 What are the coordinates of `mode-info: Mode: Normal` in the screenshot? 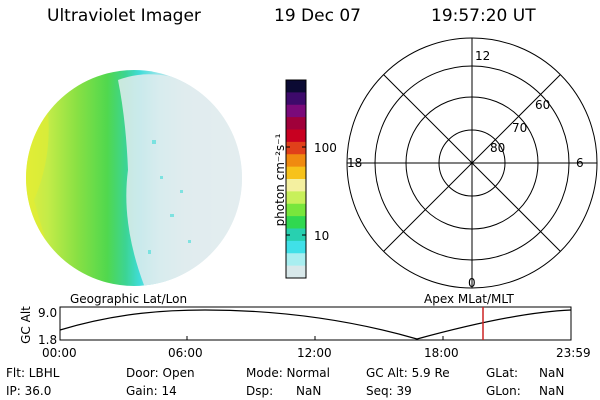 It's located at (288, 373).